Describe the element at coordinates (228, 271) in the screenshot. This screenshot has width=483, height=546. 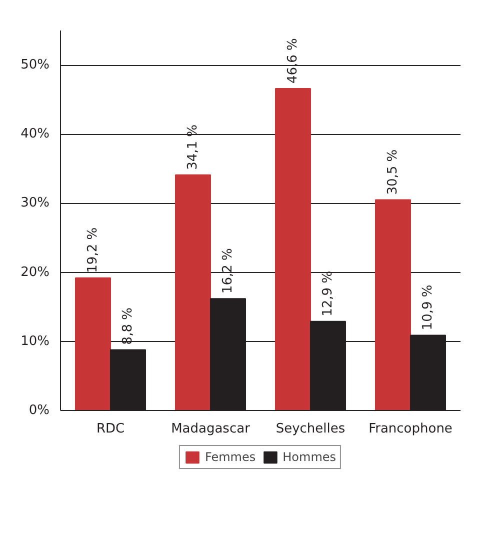
I see `data-label: 16,2 %` at that location.